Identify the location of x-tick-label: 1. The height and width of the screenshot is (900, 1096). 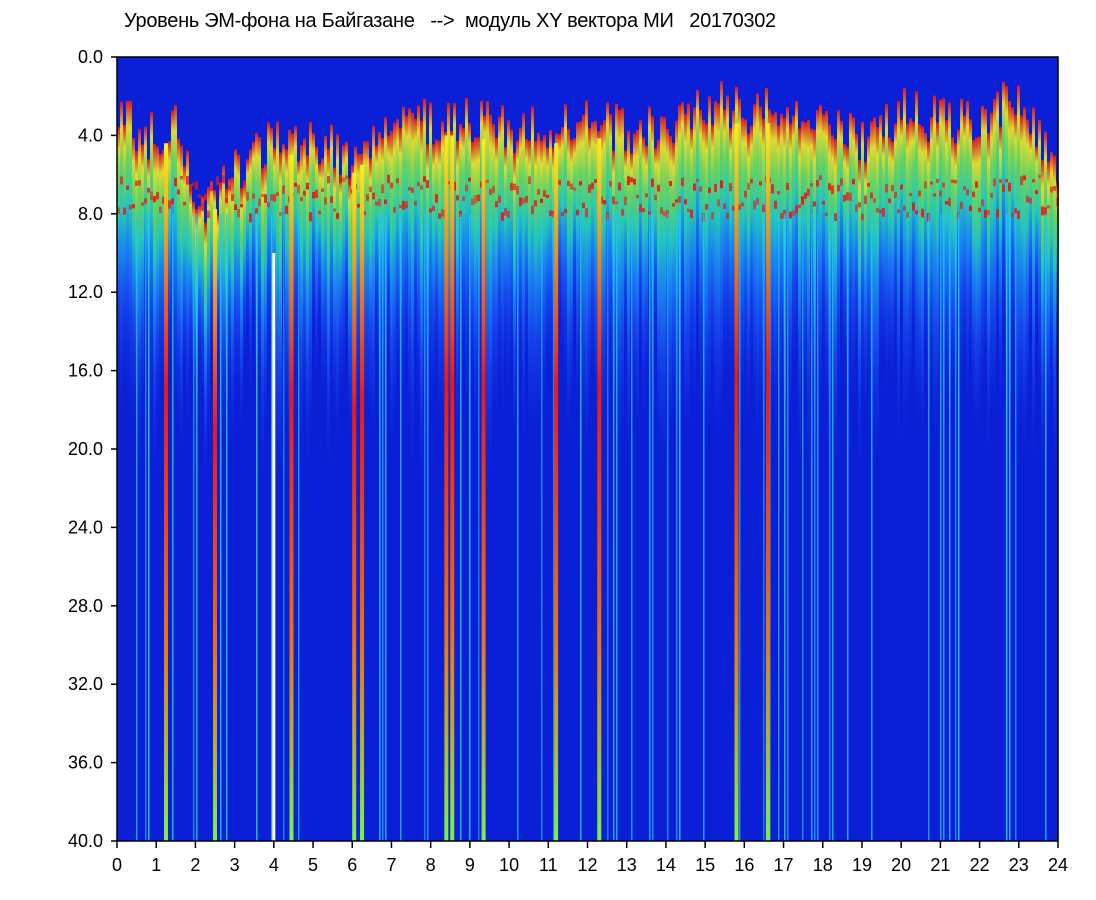
(156, 865).